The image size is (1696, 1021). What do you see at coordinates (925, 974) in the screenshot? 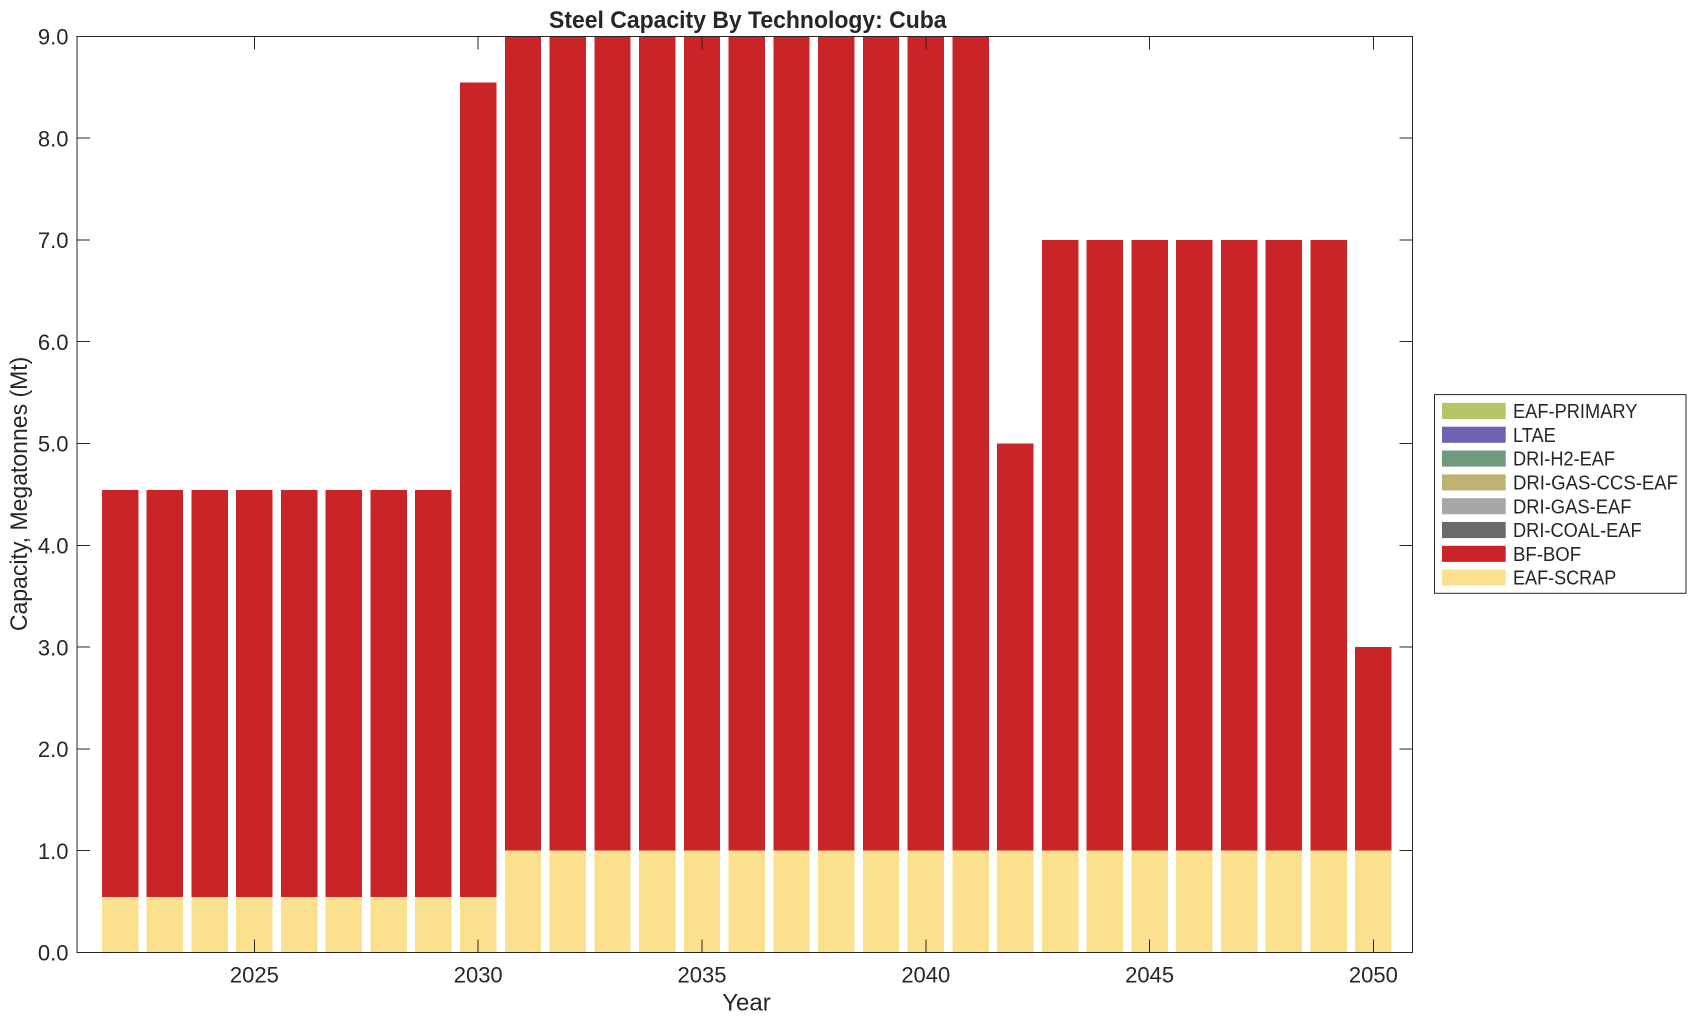
I see `svg-text: 2040` at bounding box center [925, 974].